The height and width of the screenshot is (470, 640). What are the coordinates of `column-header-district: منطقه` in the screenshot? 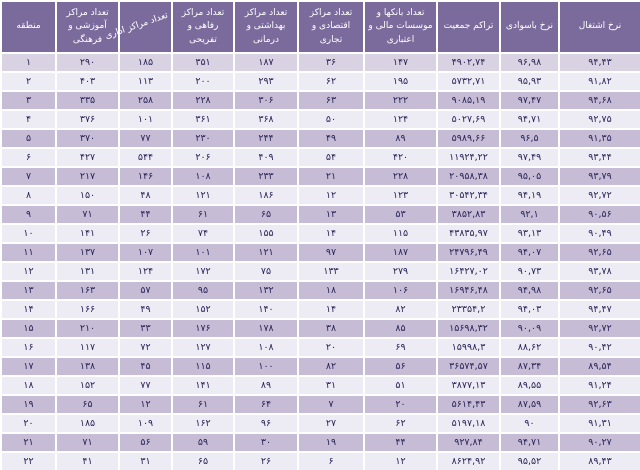 It's located at (28, 27).